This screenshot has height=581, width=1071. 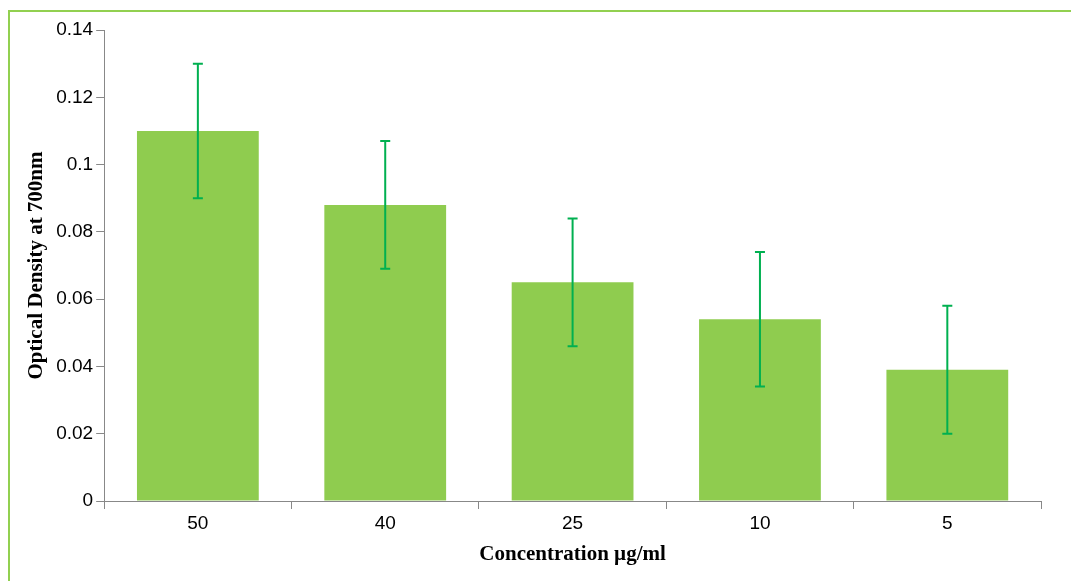 I want to click on y-tick-label: 0, so click(x=88, y=500).